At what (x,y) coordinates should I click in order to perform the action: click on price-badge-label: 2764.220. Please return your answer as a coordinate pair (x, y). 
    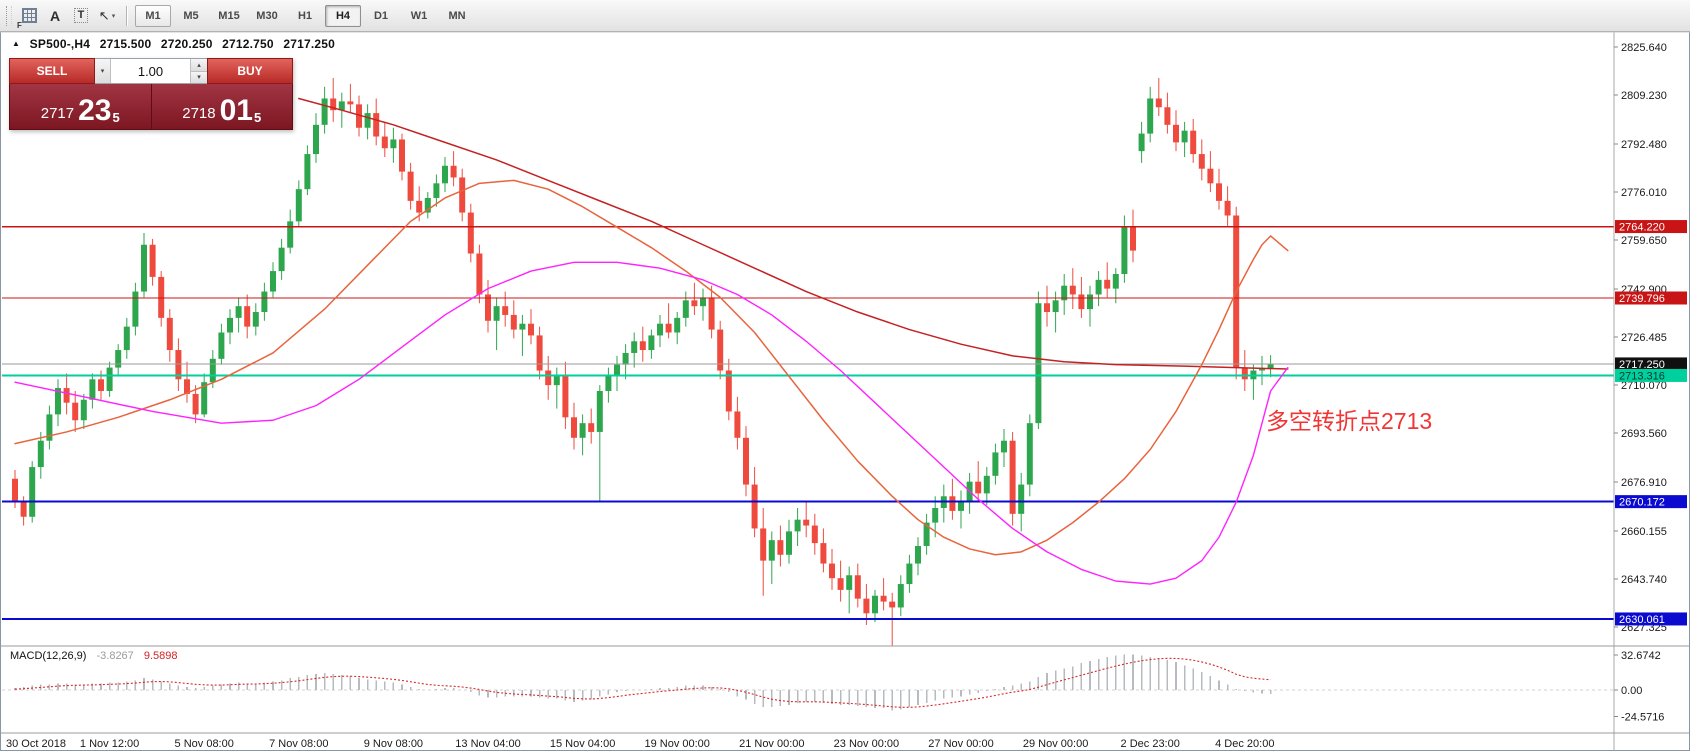
    Looking at the image, I should click on (1642, 228).